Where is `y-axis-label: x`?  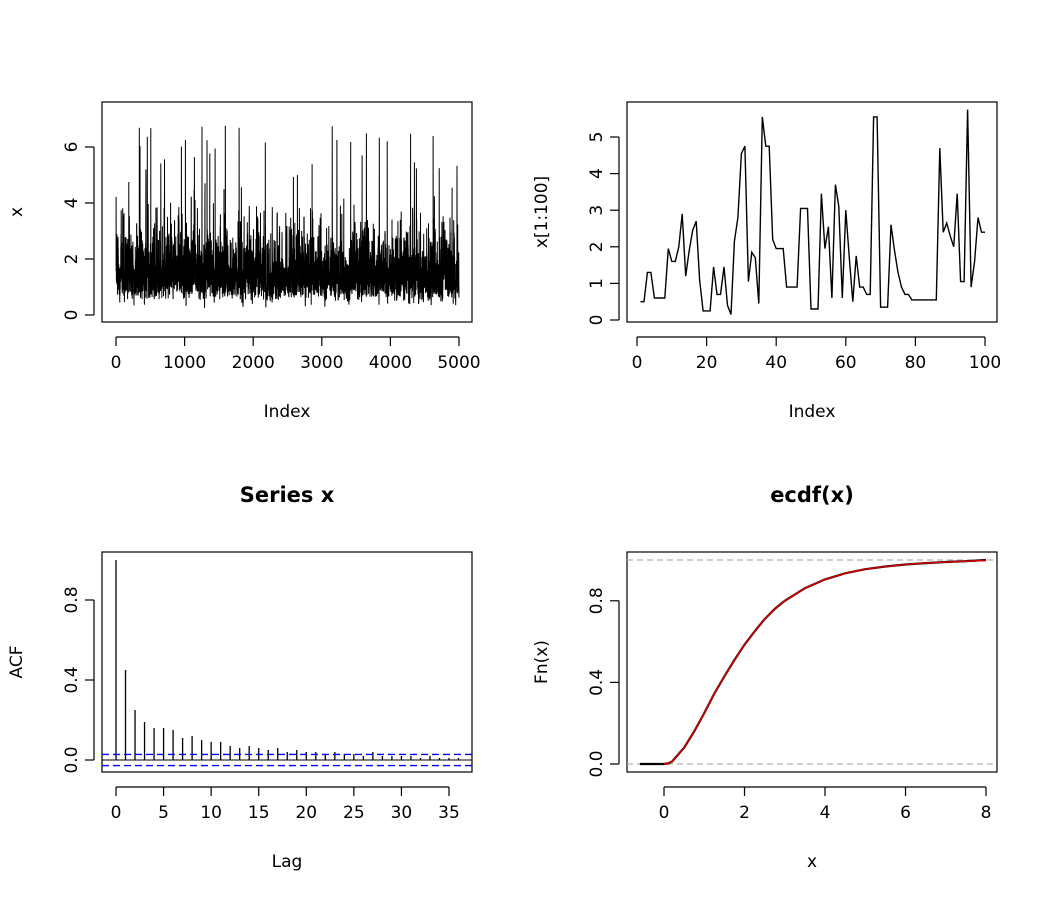 y-axis-label: x is located at coordinates (17, 212).